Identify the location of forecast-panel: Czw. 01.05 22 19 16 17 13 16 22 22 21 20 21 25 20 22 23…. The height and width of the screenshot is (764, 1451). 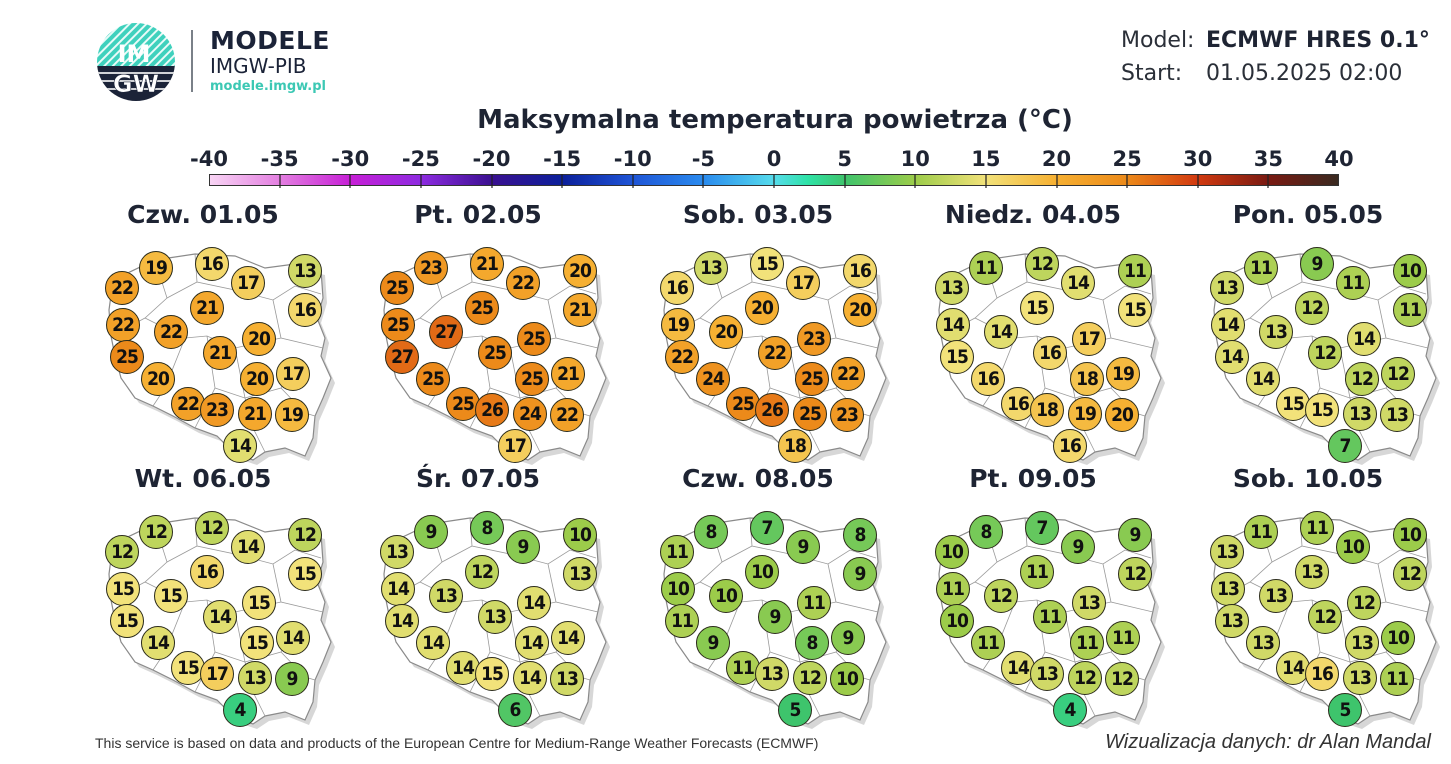
(225, 332).